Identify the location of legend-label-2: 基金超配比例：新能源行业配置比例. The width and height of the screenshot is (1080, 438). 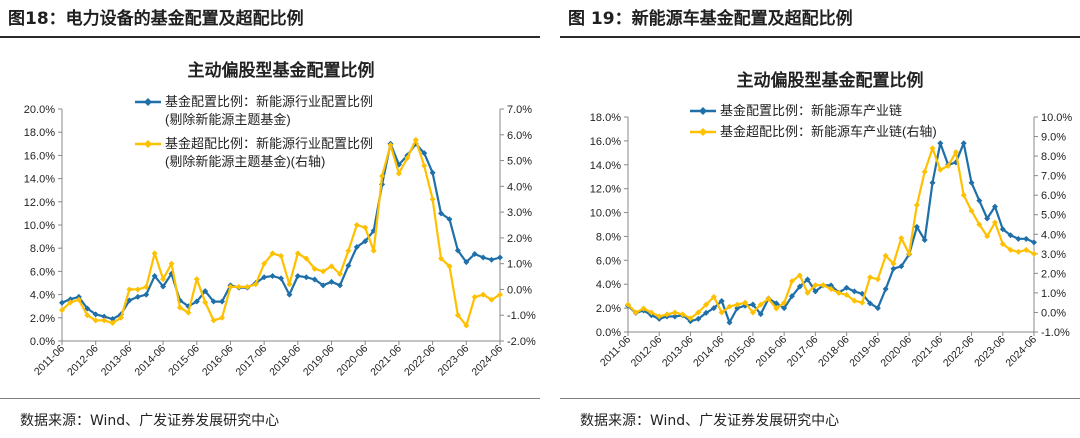
(269, 143).